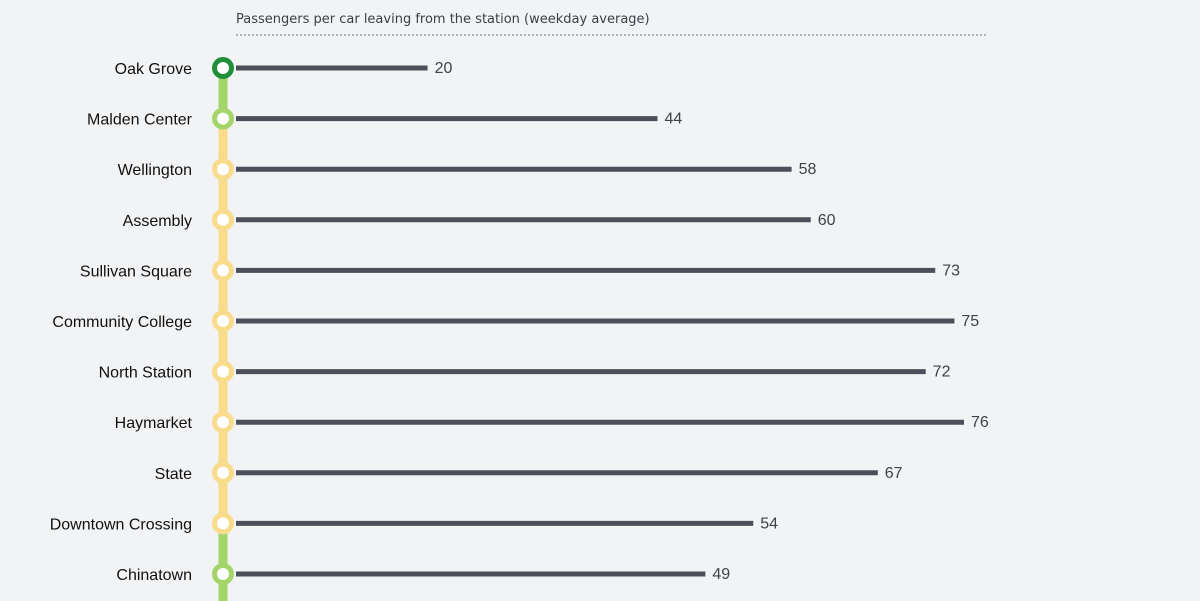 The image size is (1200, 601). I want to click on station-marker-oak-grove, so click(223, 68).